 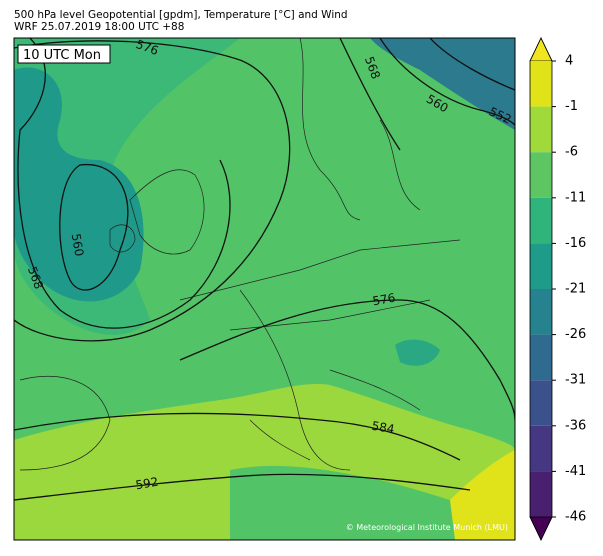 I want to click on colorbar-tick-label: -26, so click(x=575, y=334).